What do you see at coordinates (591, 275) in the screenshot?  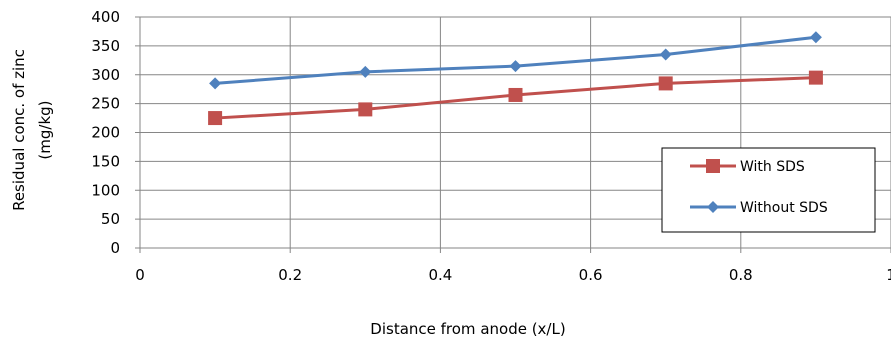 I see `x-tick-label: 0.6` at bounding box center [591, 275].